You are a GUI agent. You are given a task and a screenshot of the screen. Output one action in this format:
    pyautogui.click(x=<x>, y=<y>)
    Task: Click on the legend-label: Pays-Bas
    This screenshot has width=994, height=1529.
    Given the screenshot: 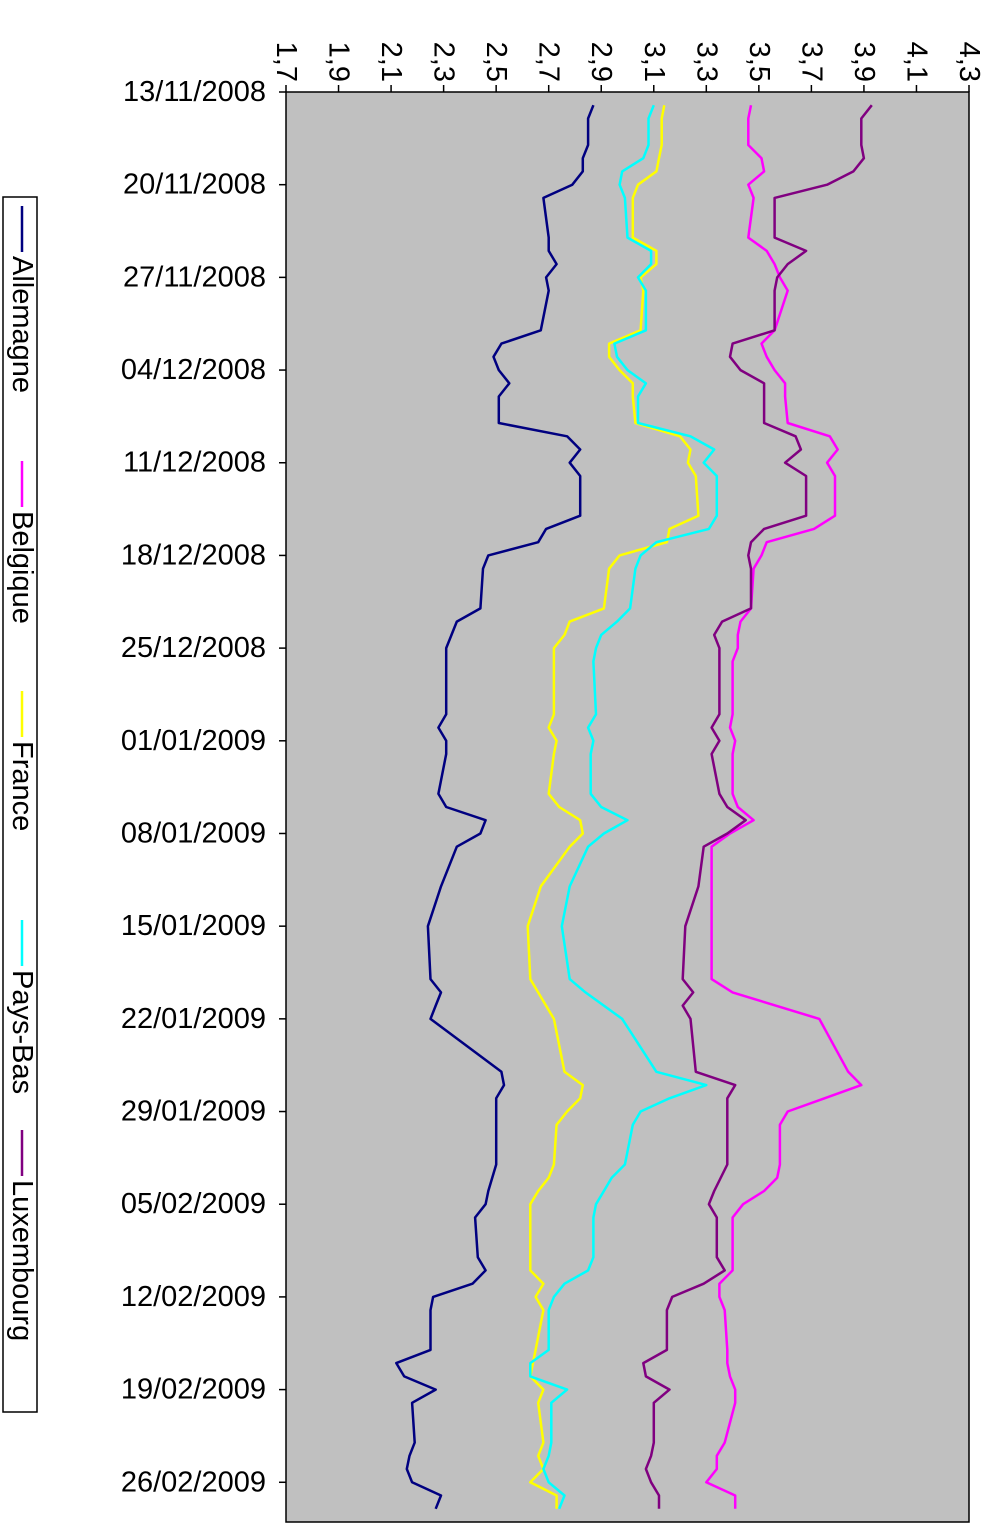 What is the action you would take?
    pyautogui.click(x=22, y=1032)
    